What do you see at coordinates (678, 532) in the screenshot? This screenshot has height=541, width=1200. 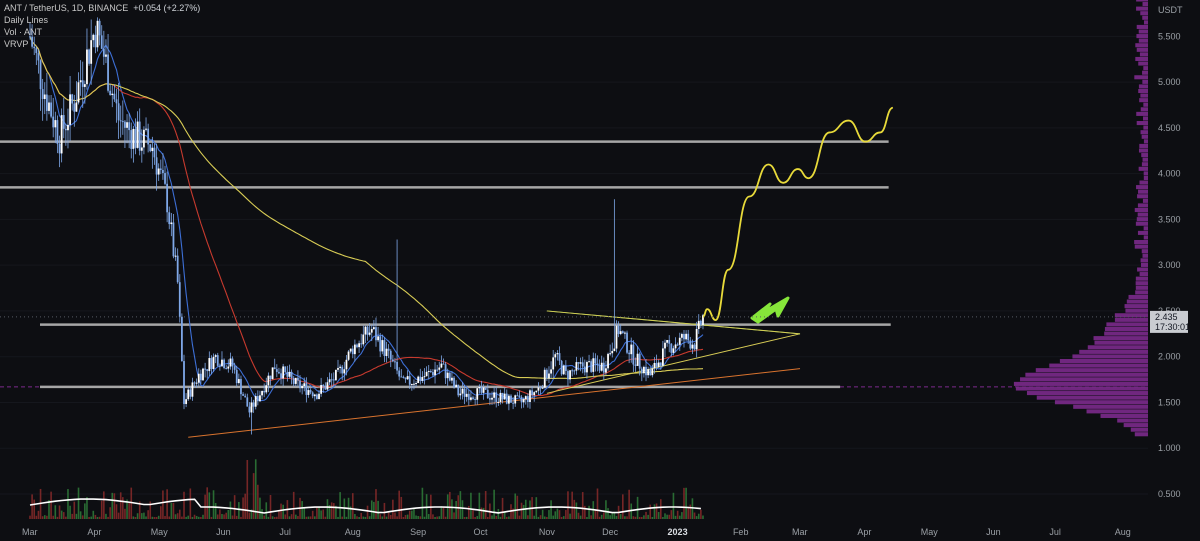 I see `x-tick-label: 2023` at bounding box center [678, 532].